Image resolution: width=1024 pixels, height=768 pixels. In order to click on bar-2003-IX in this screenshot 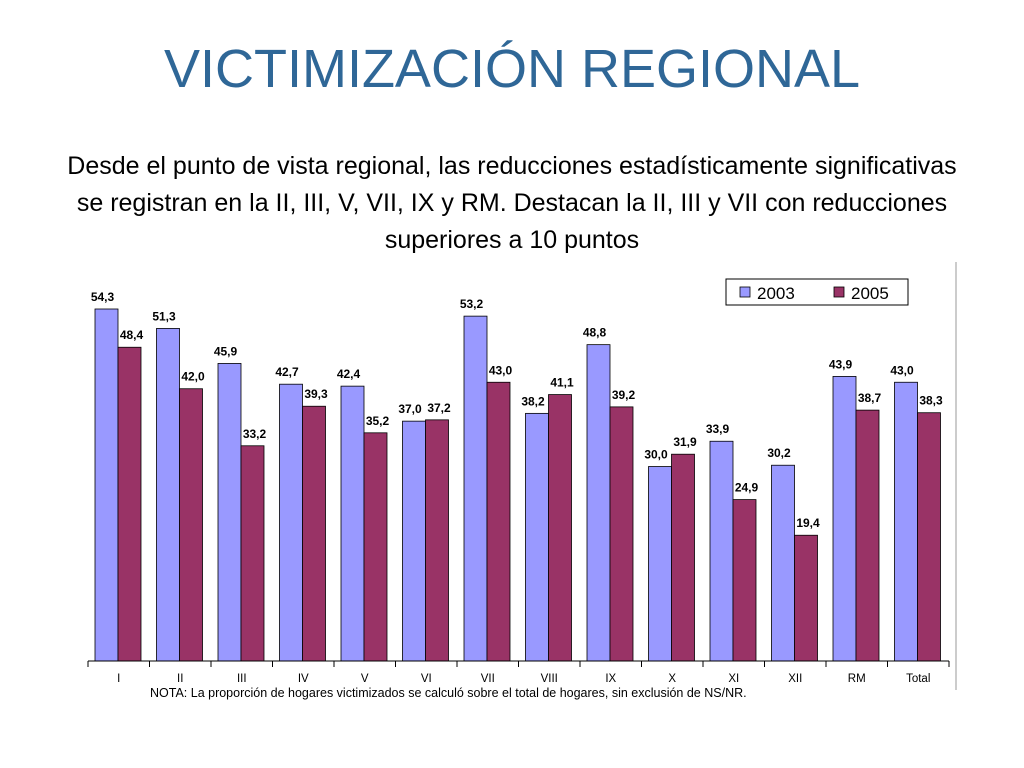, I will do `click(598, 503)`.